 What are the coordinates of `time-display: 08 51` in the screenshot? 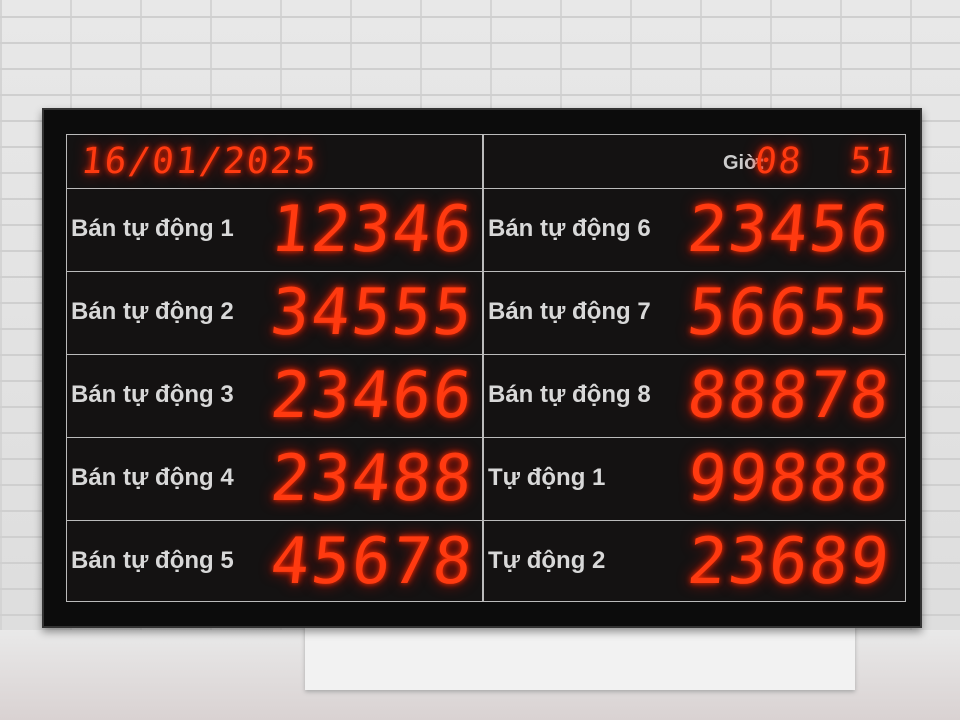 It's located at (826, 162).